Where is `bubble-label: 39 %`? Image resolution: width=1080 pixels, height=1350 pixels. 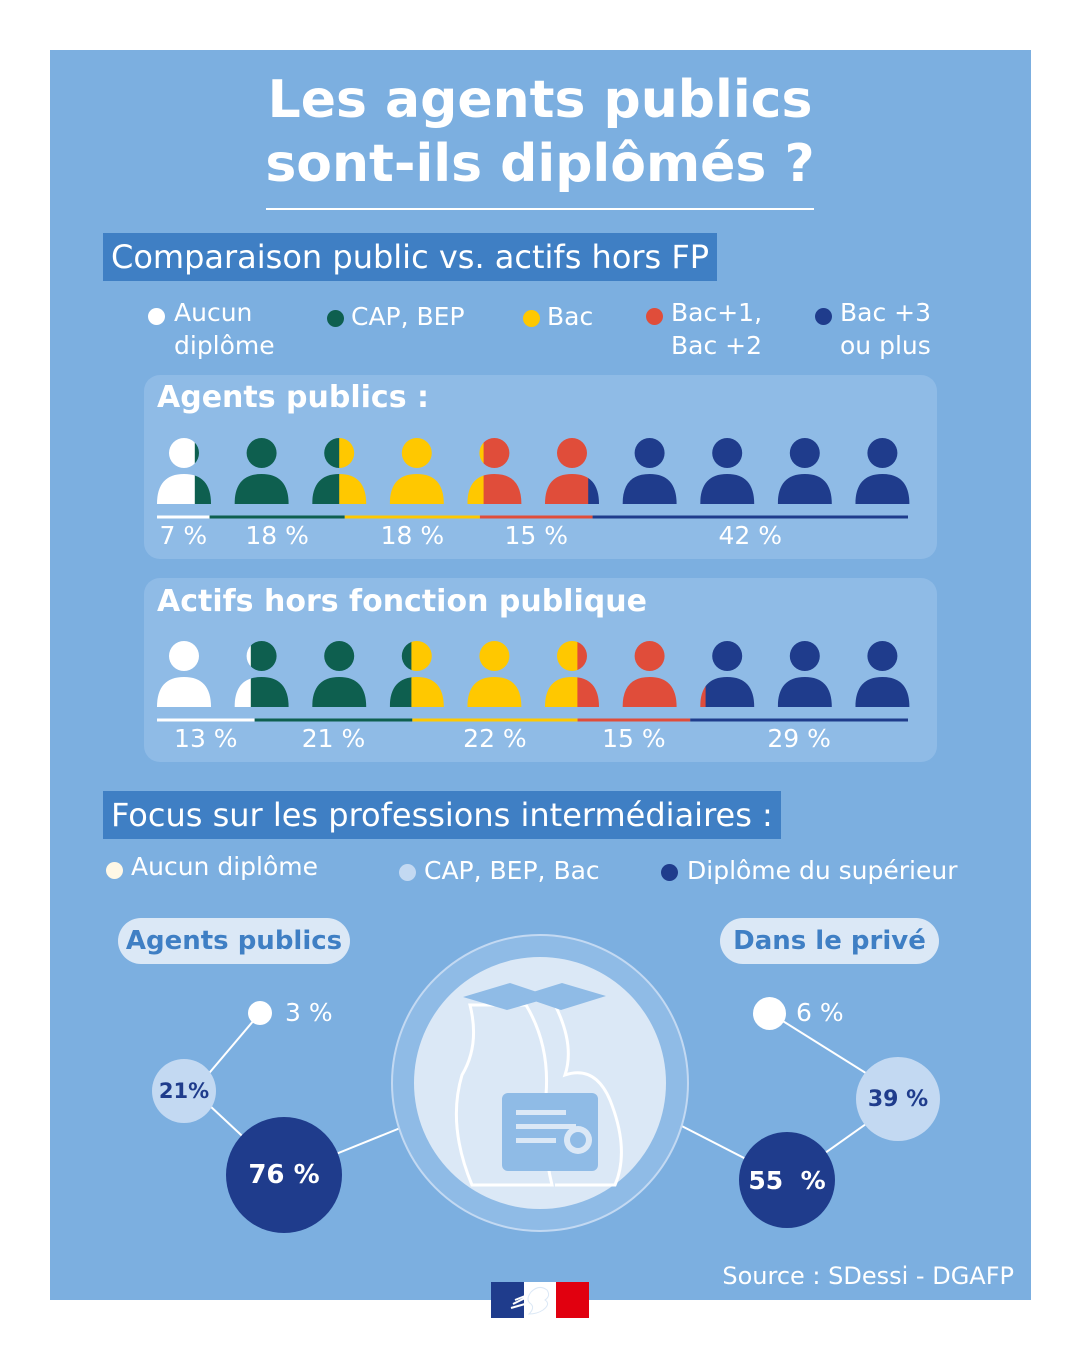 bubble-label: 39 % is located at coordinates (898, 1099).